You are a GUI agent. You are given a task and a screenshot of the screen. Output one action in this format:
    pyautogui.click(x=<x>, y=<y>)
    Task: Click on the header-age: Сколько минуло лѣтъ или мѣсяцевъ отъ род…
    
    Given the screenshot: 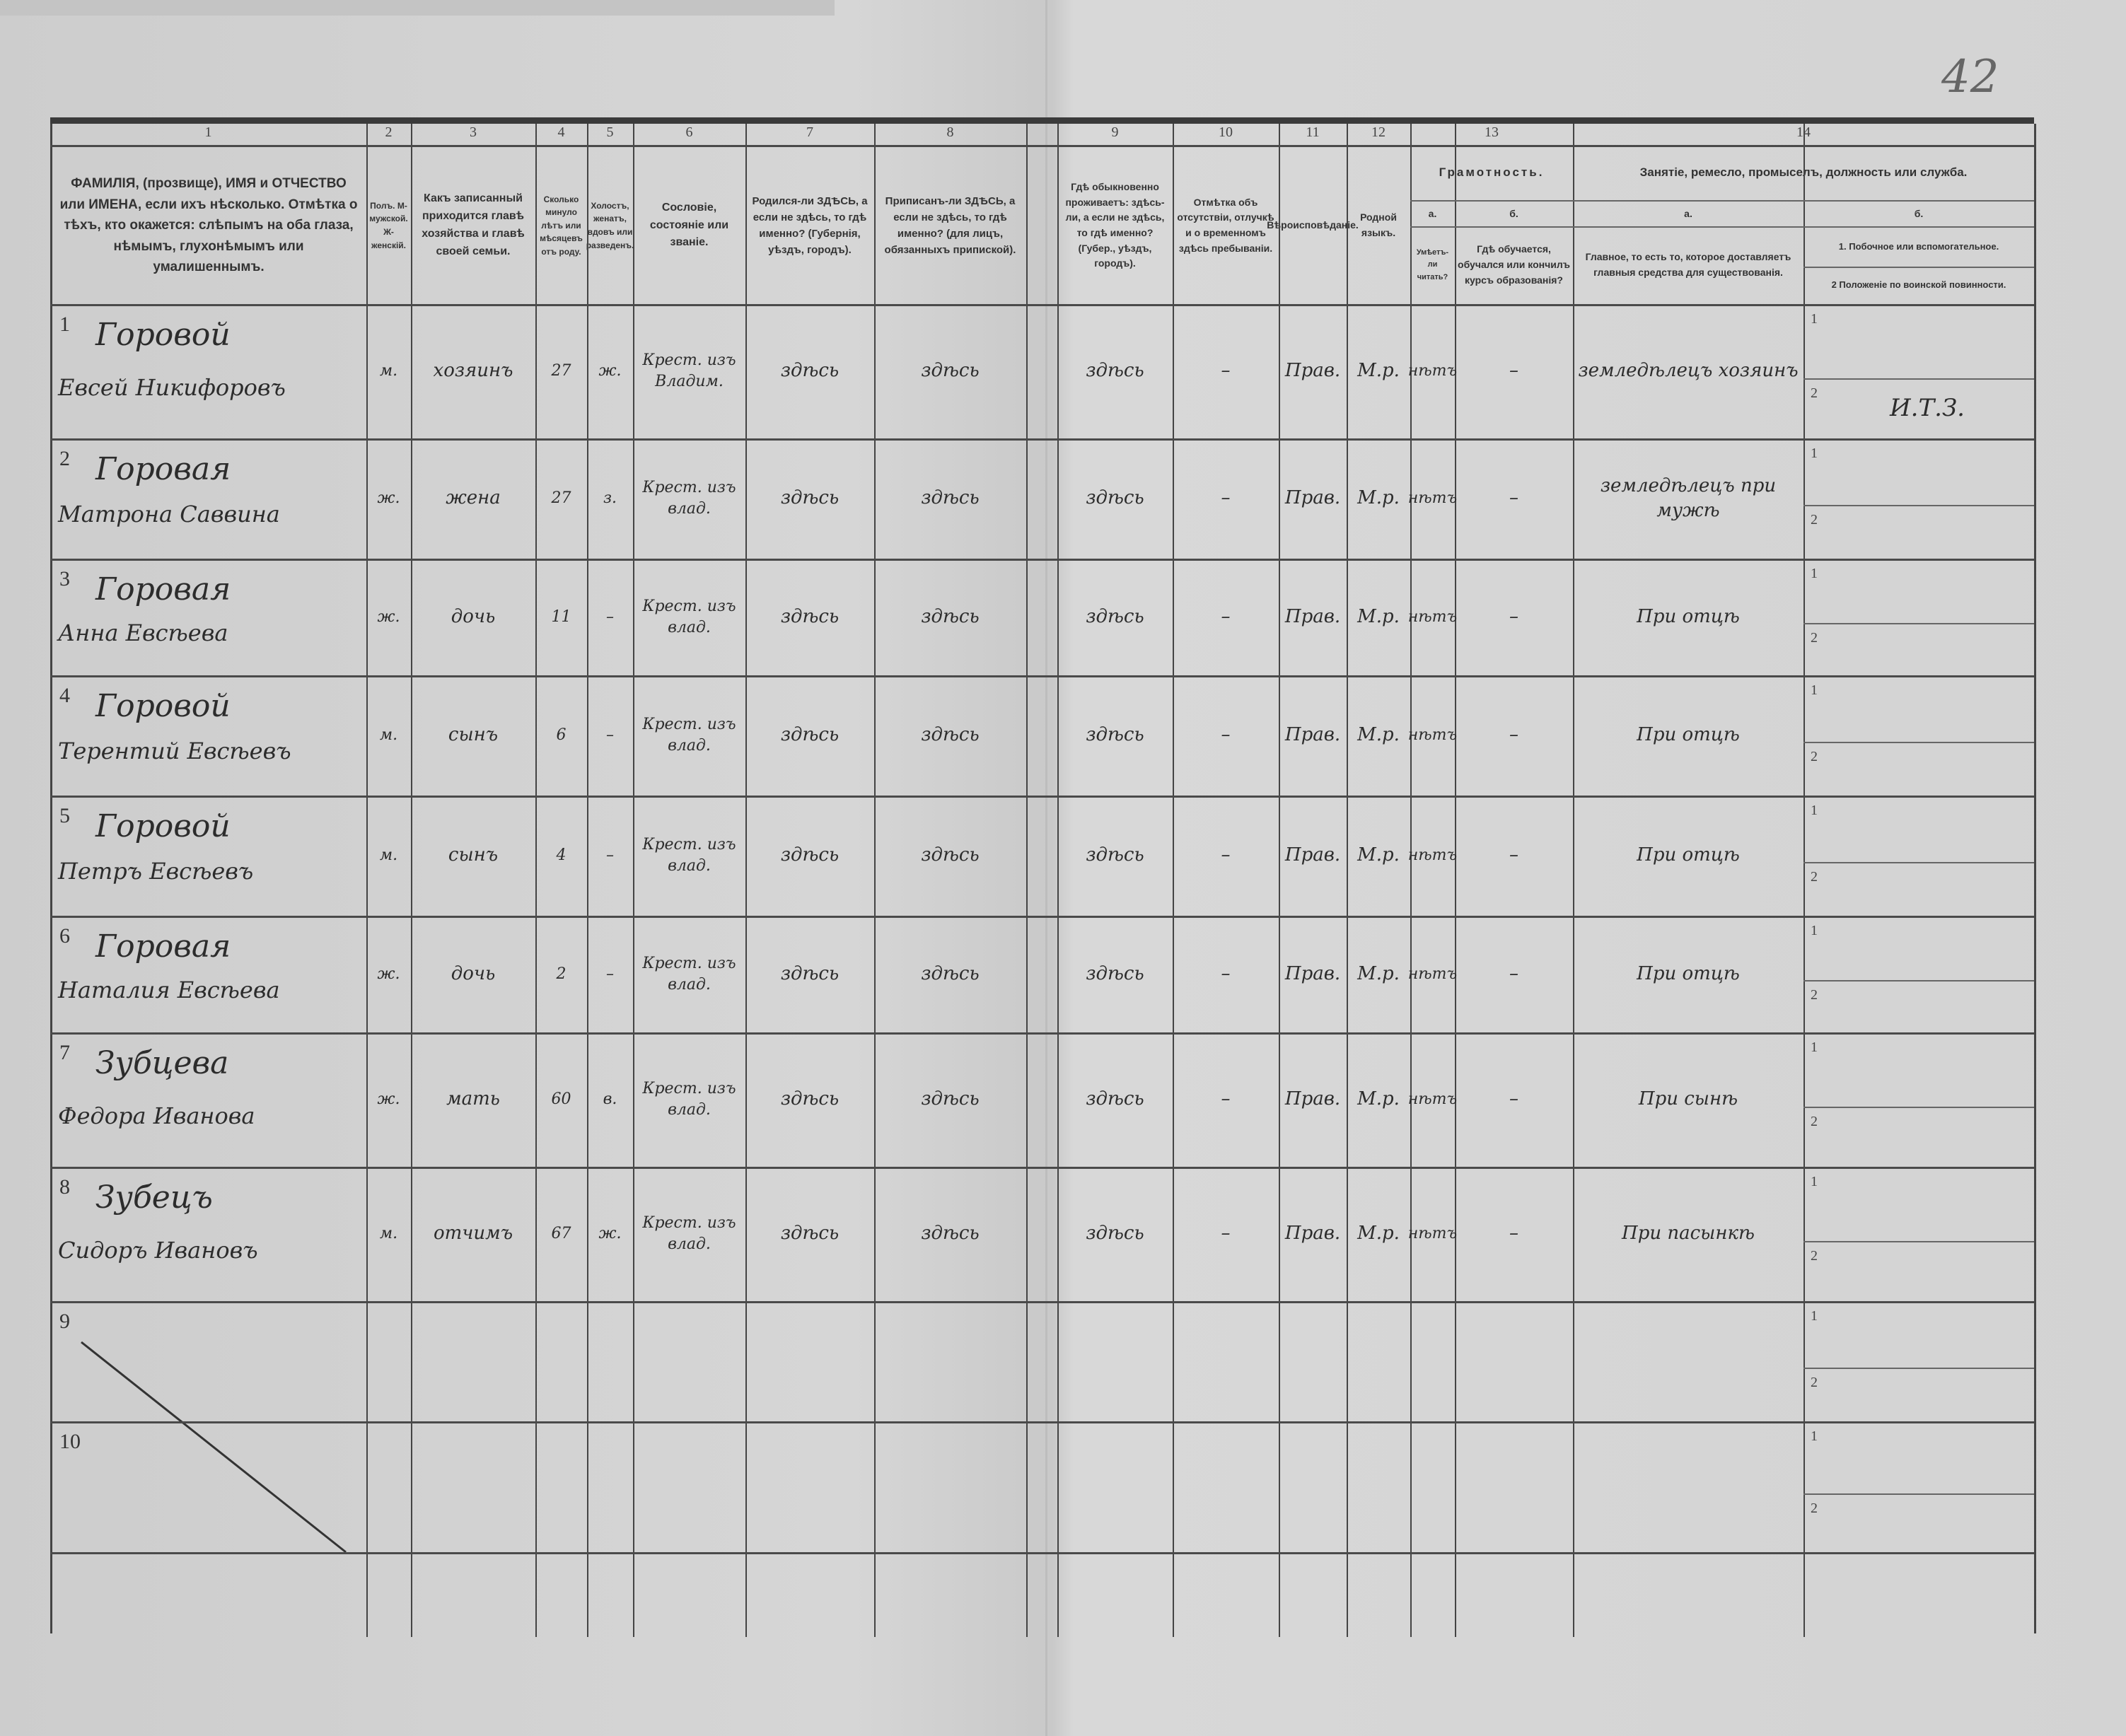 What is the action you would take?
    pyautogui.click(x=561, y=225)
    